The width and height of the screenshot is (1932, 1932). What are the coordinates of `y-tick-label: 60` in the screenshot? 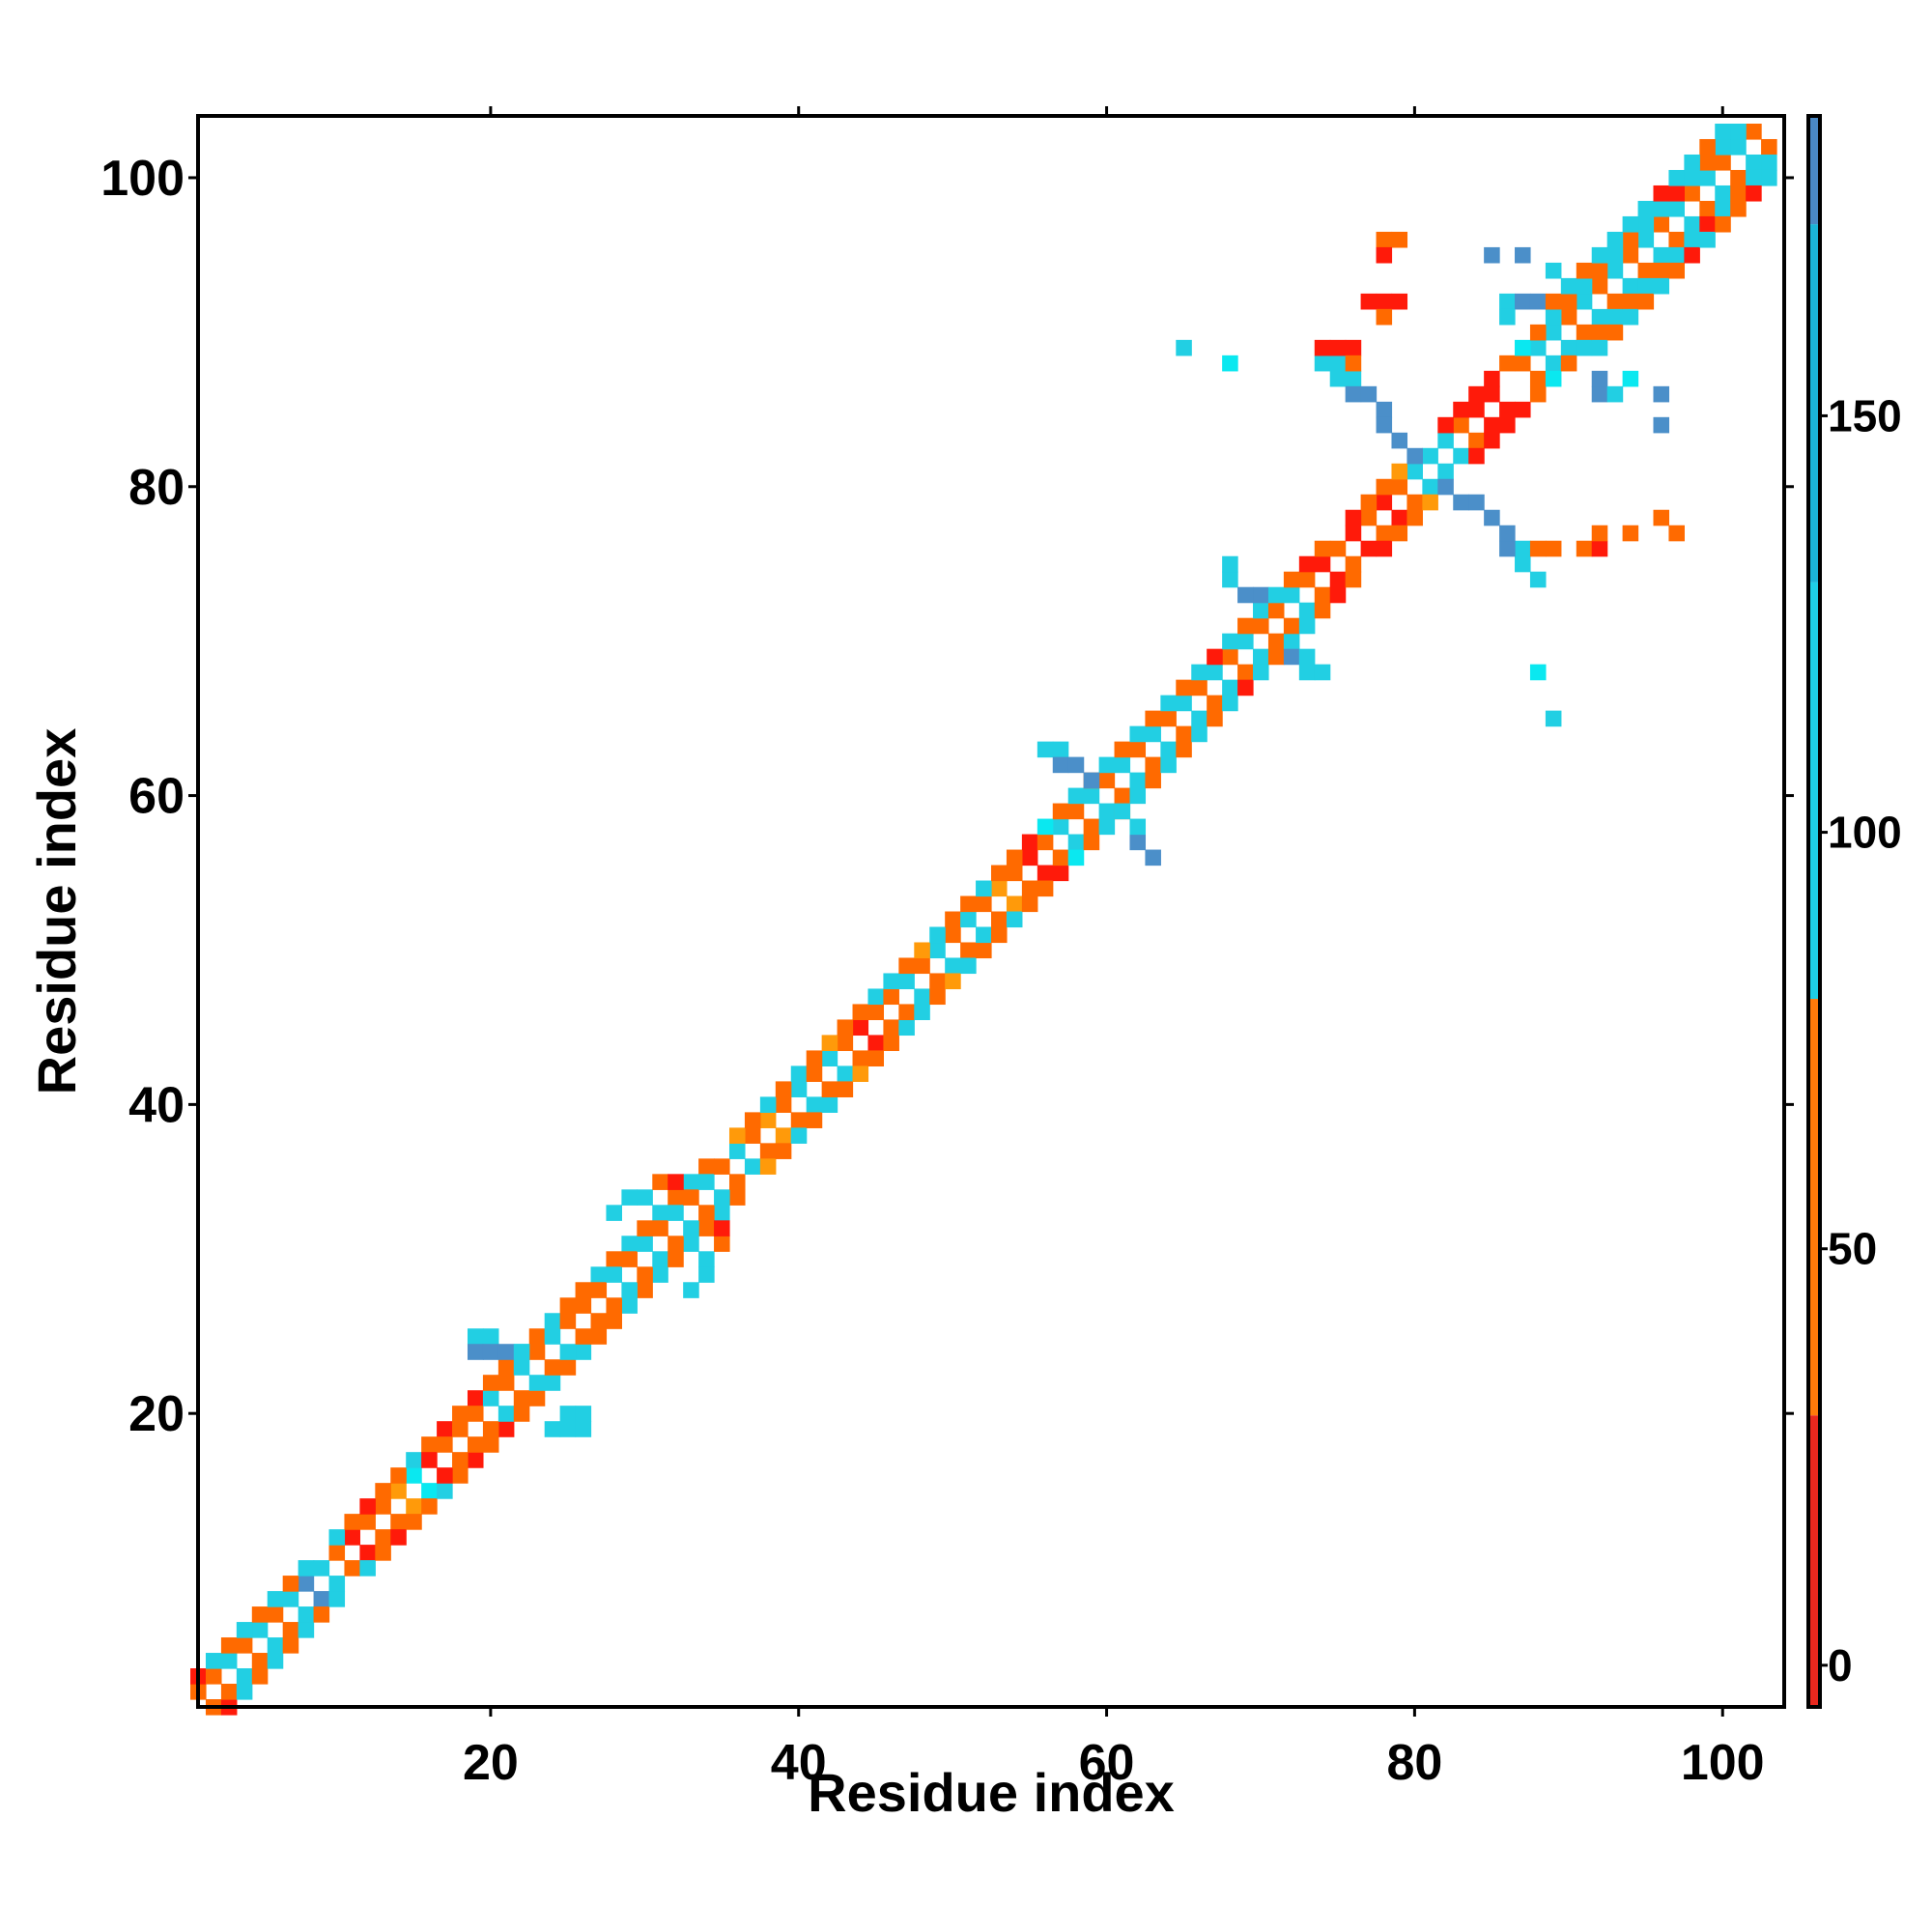 It's located at (156, 797).